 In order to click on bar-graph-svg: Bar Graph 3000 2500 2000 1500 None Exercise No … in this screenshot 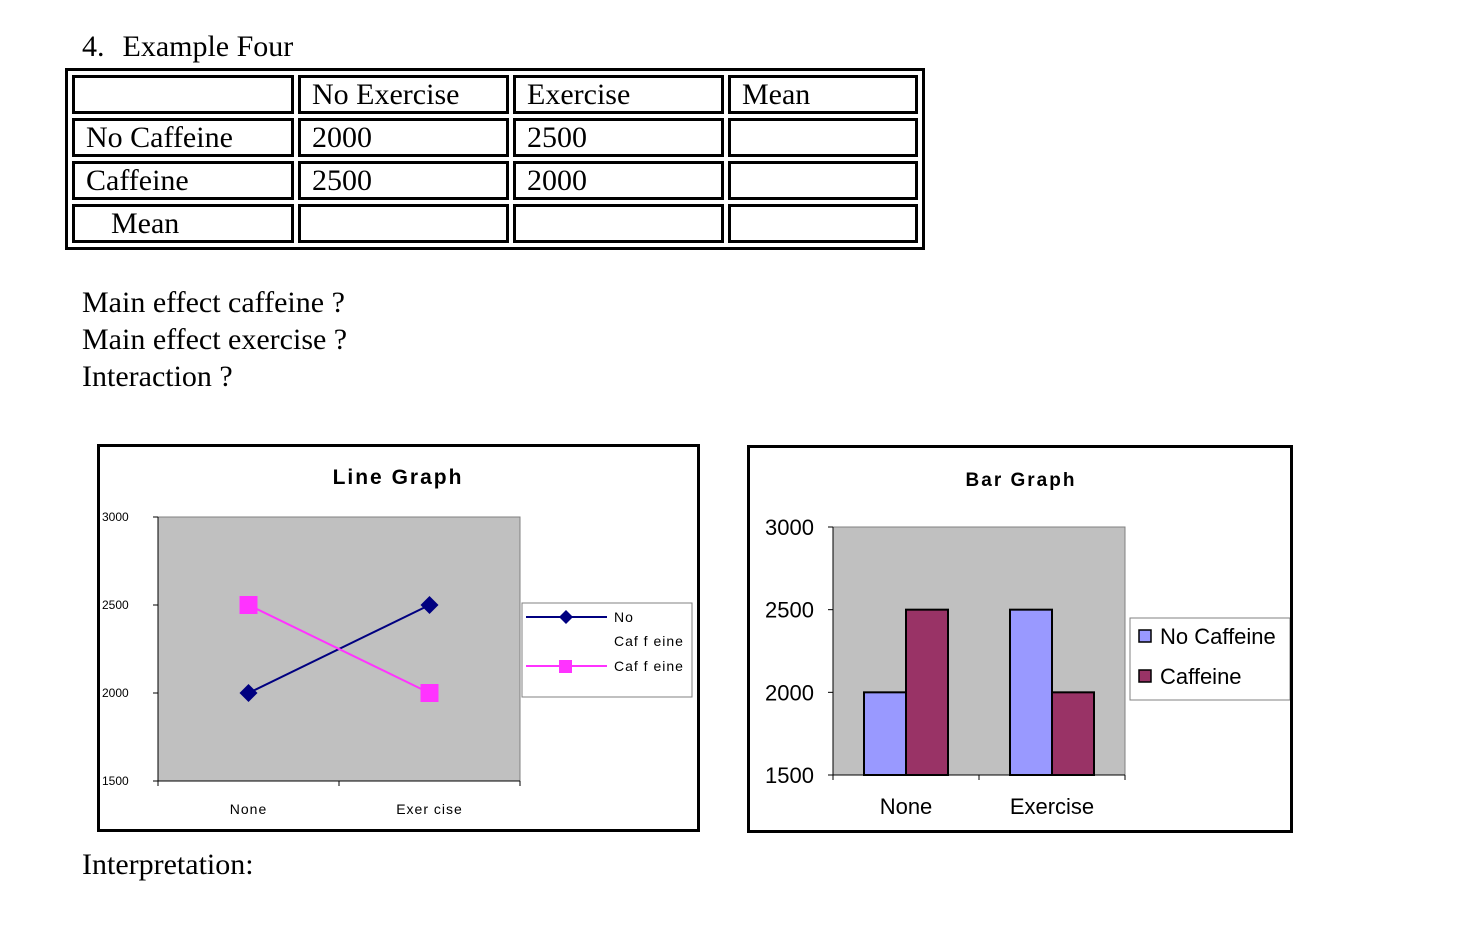, I will do `click(1027, 644)`.